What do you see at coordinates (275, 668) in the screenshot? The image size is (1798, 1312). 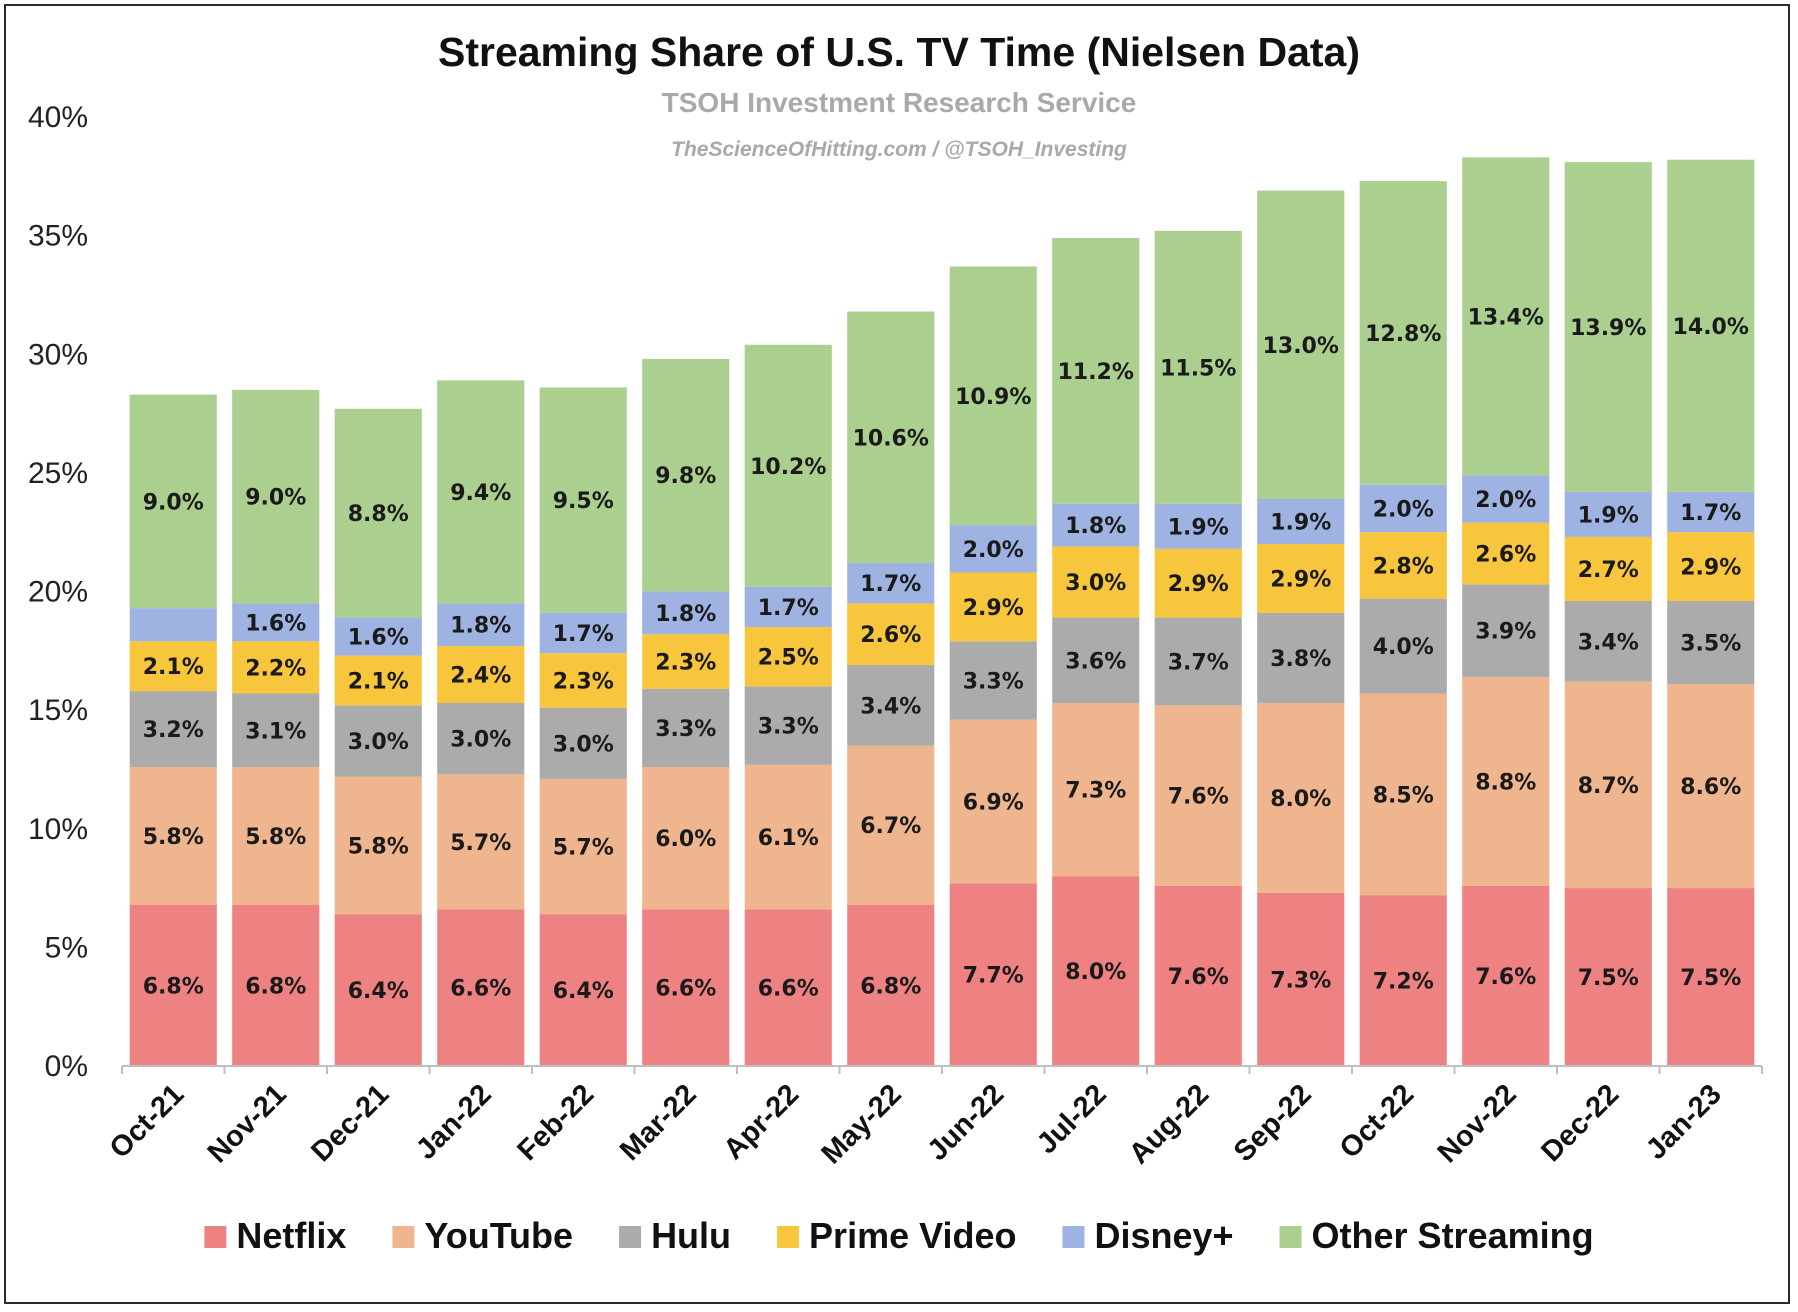 I see `data-label: 2.2%` at bounding box center [275, 668].